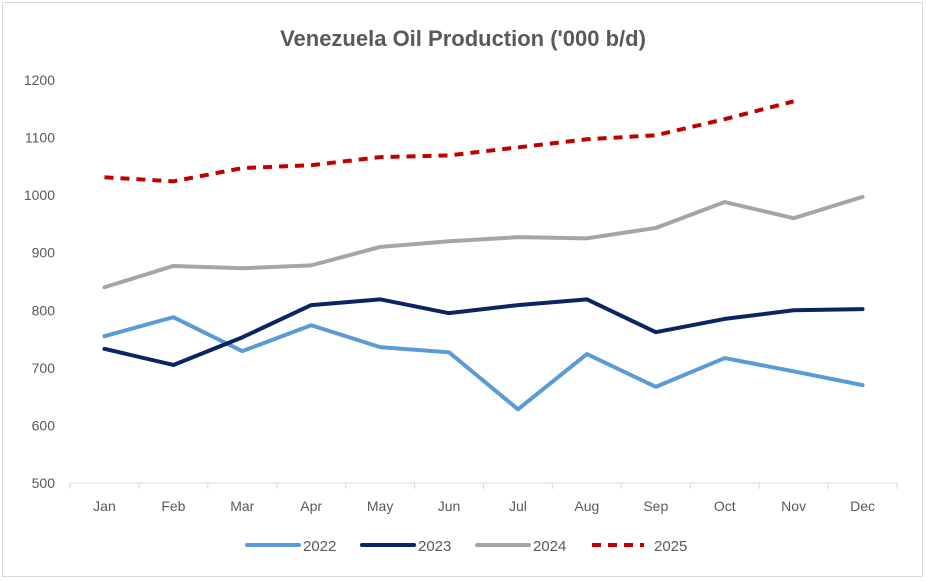  I want to click on legend-item-2022: 2022, so click(290, 546).